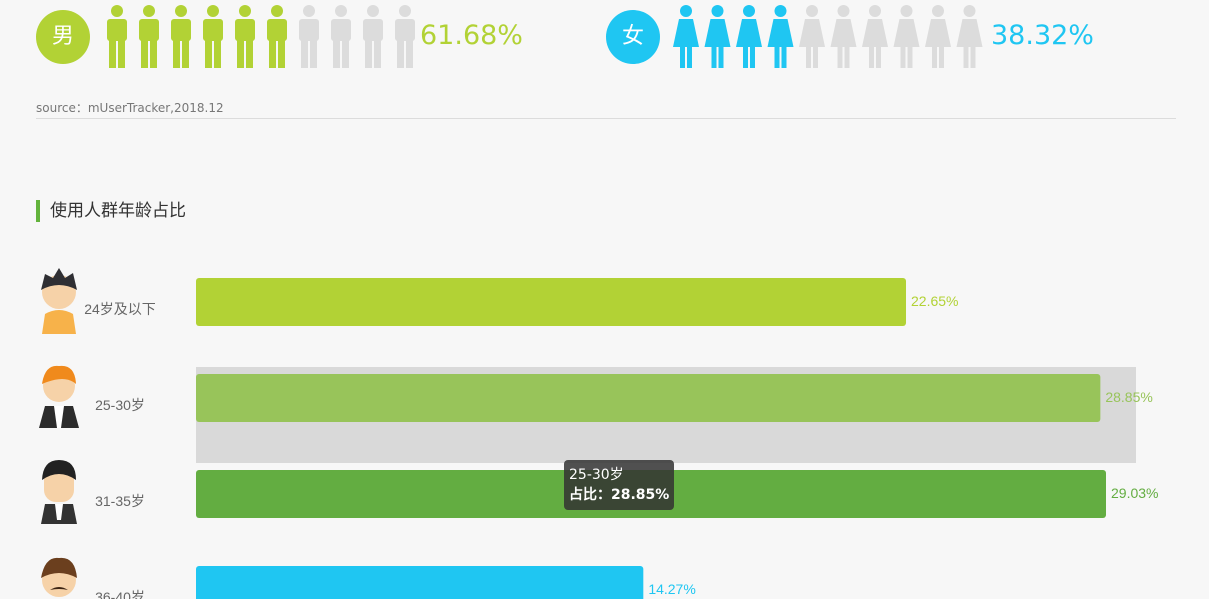  I want to click on female-badge-label: 女, so click(632, 36).